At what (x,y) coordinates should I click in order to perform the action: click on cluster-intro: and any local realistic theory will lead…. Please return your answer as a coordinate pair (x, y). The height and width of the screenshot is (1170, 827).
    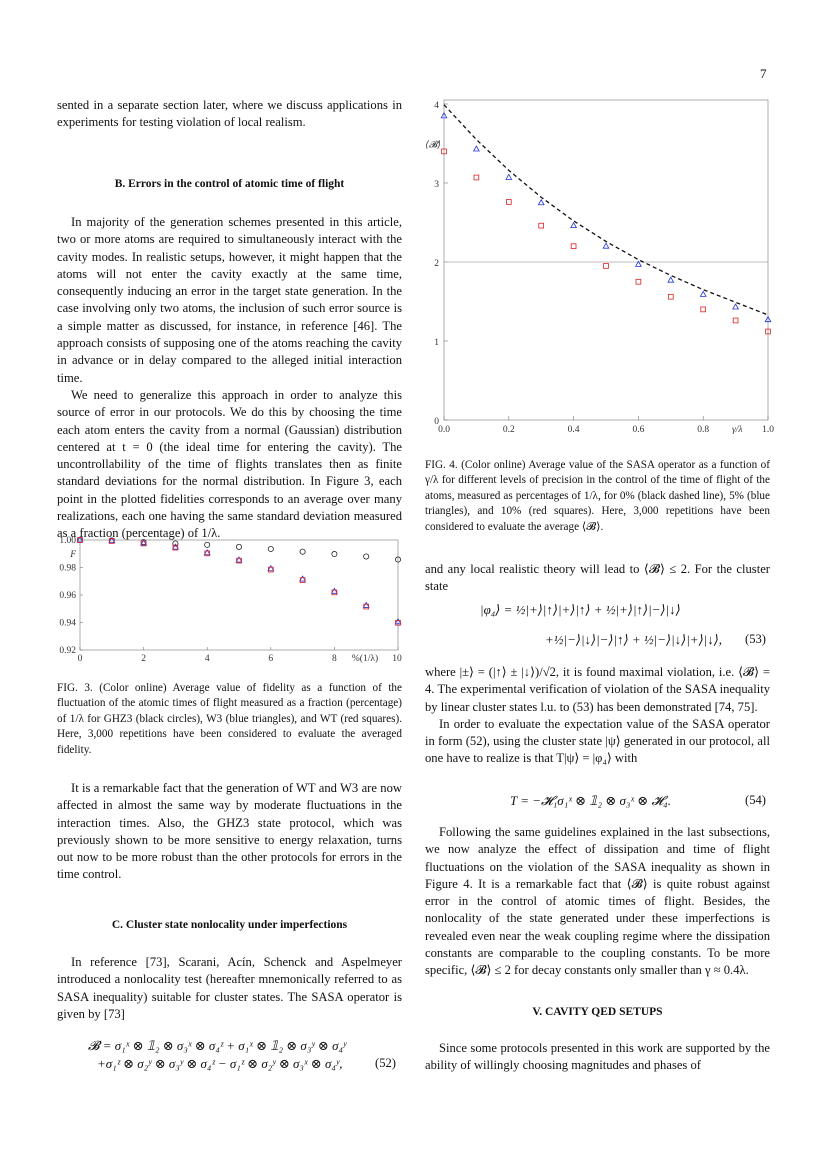
    Looking at the image, I should click on (597, 578).